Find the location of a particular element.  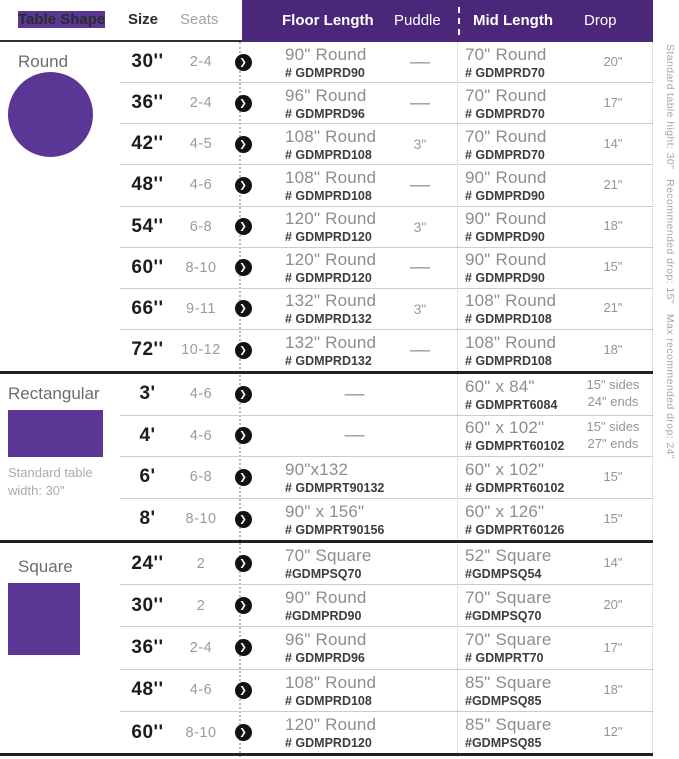

drop-cell: 12" is located at coordinates (613, 732).